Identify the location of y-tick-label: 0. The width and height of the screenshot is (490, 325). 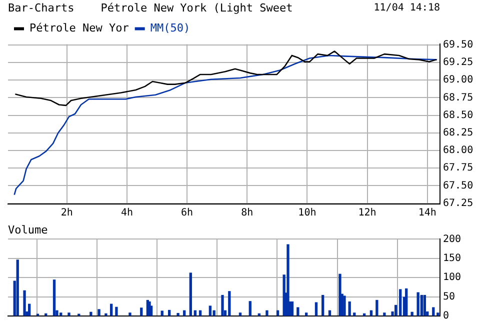
(446, 316).